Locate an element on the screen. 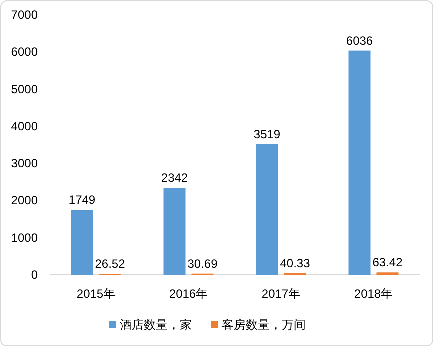 This screenshot has width=434, height=347. legend-label: 客房数量，万间 is located at coordinates (264, 325).